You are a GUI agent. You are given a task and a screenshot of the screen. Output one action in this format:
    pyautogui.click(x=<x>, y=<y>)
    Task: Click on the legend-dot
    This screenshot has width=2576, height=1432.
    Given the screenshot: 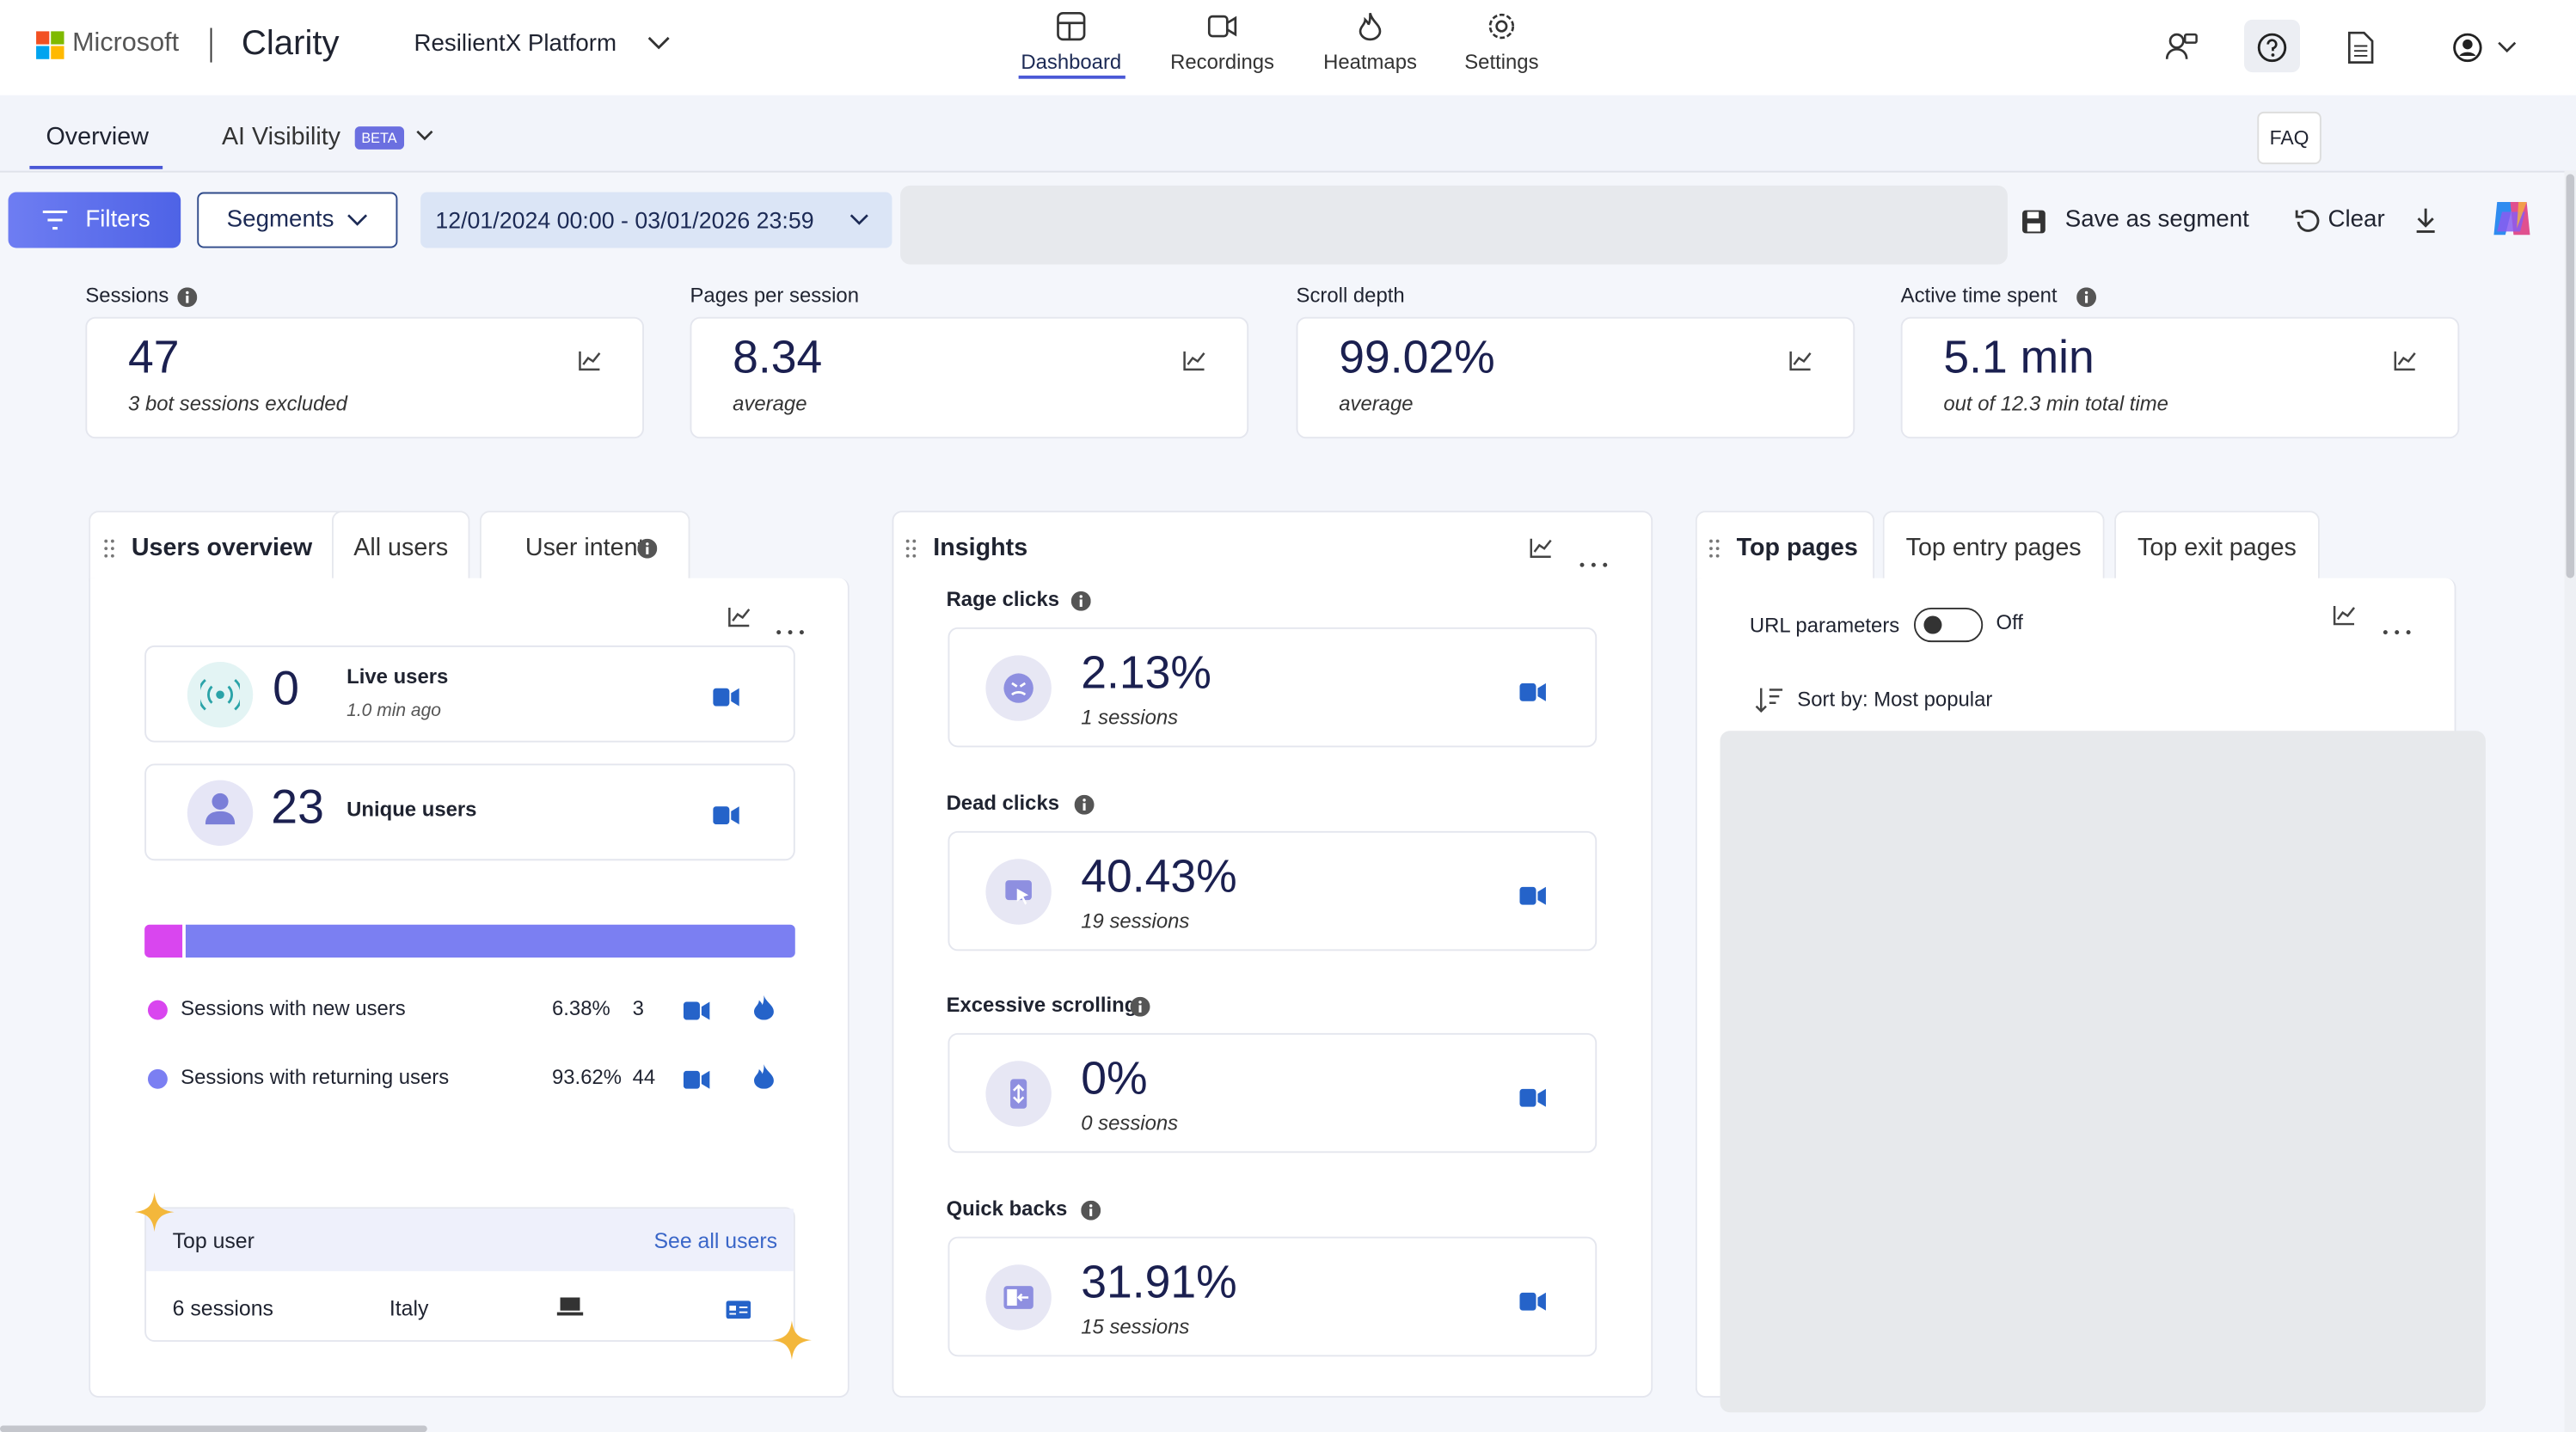 What is the action you would take?
    pyautogui.click(x=157, y=1078)
    